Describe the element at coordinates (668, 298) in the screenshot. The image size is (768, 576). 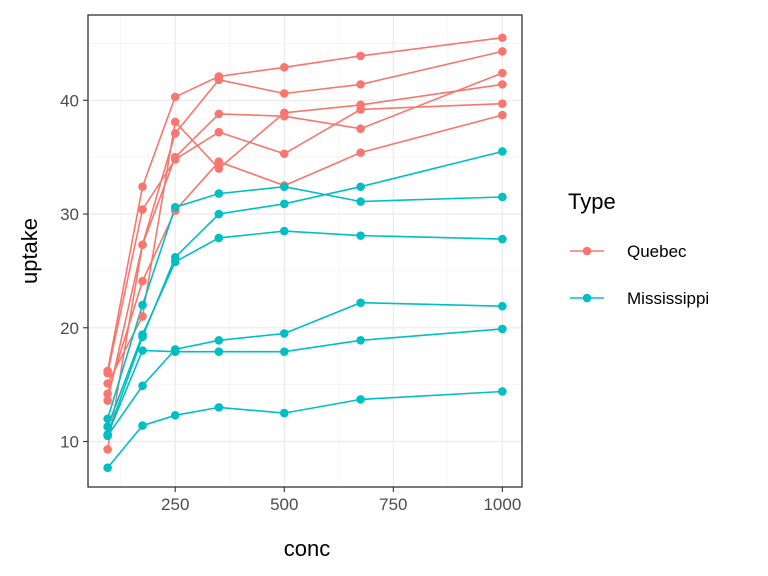
I see `legend-label: Mississippi` at that location.